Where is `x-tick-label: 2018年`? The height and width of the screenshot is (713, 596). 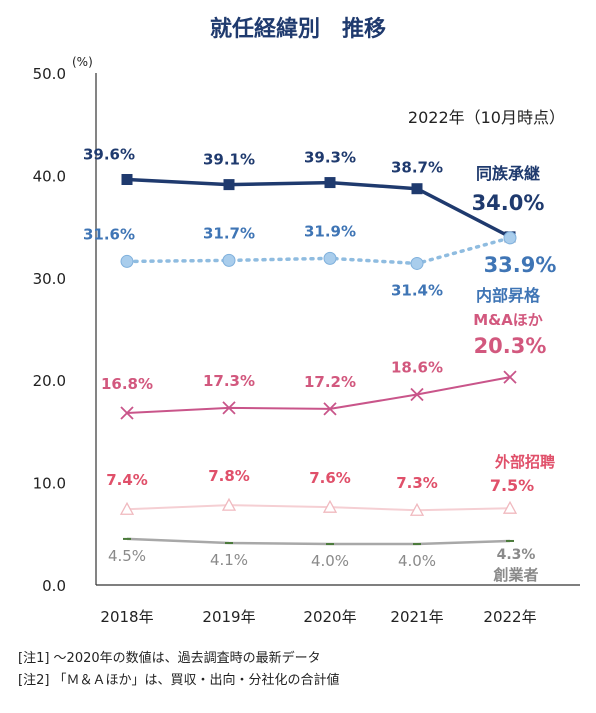
x-tick-label: 2018年 is located at coordinates (126, 617).